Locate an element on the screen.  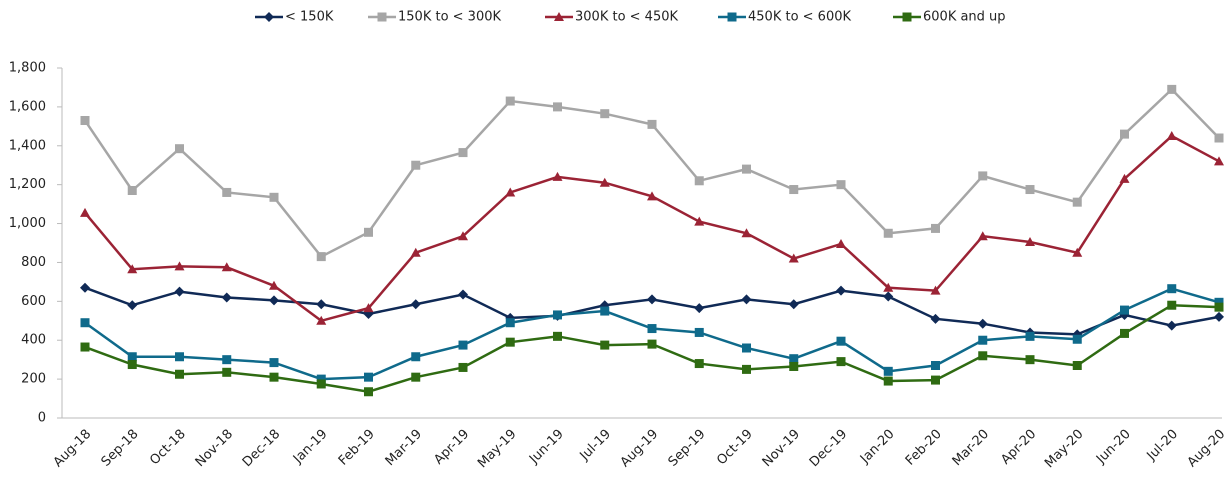
x-tick-label: Sep-19 is located at coordinates (687, 448).